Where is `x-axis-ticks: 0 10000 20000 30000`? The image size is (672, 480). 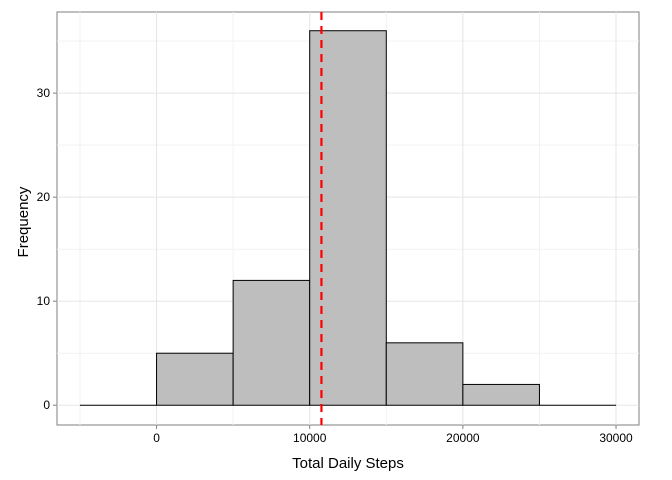 x-axis-ticks: 0 10000 20000 30000 is located at coordinates (393, 435).